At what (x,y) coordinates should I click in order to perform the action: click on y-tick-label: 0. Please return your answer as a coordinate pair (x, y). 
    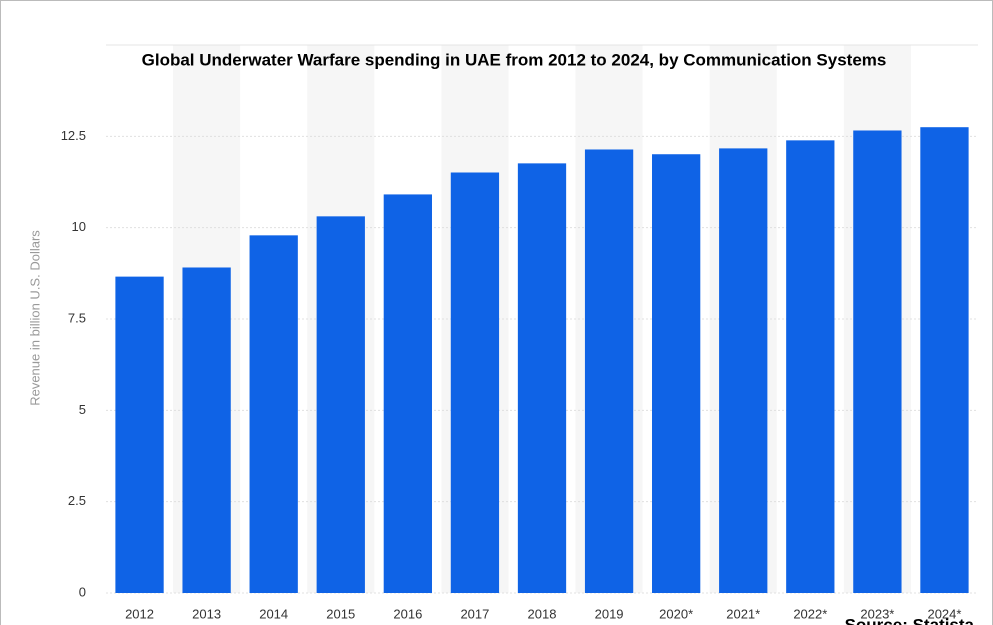
    Looking at the image, I should click on (82, 591).